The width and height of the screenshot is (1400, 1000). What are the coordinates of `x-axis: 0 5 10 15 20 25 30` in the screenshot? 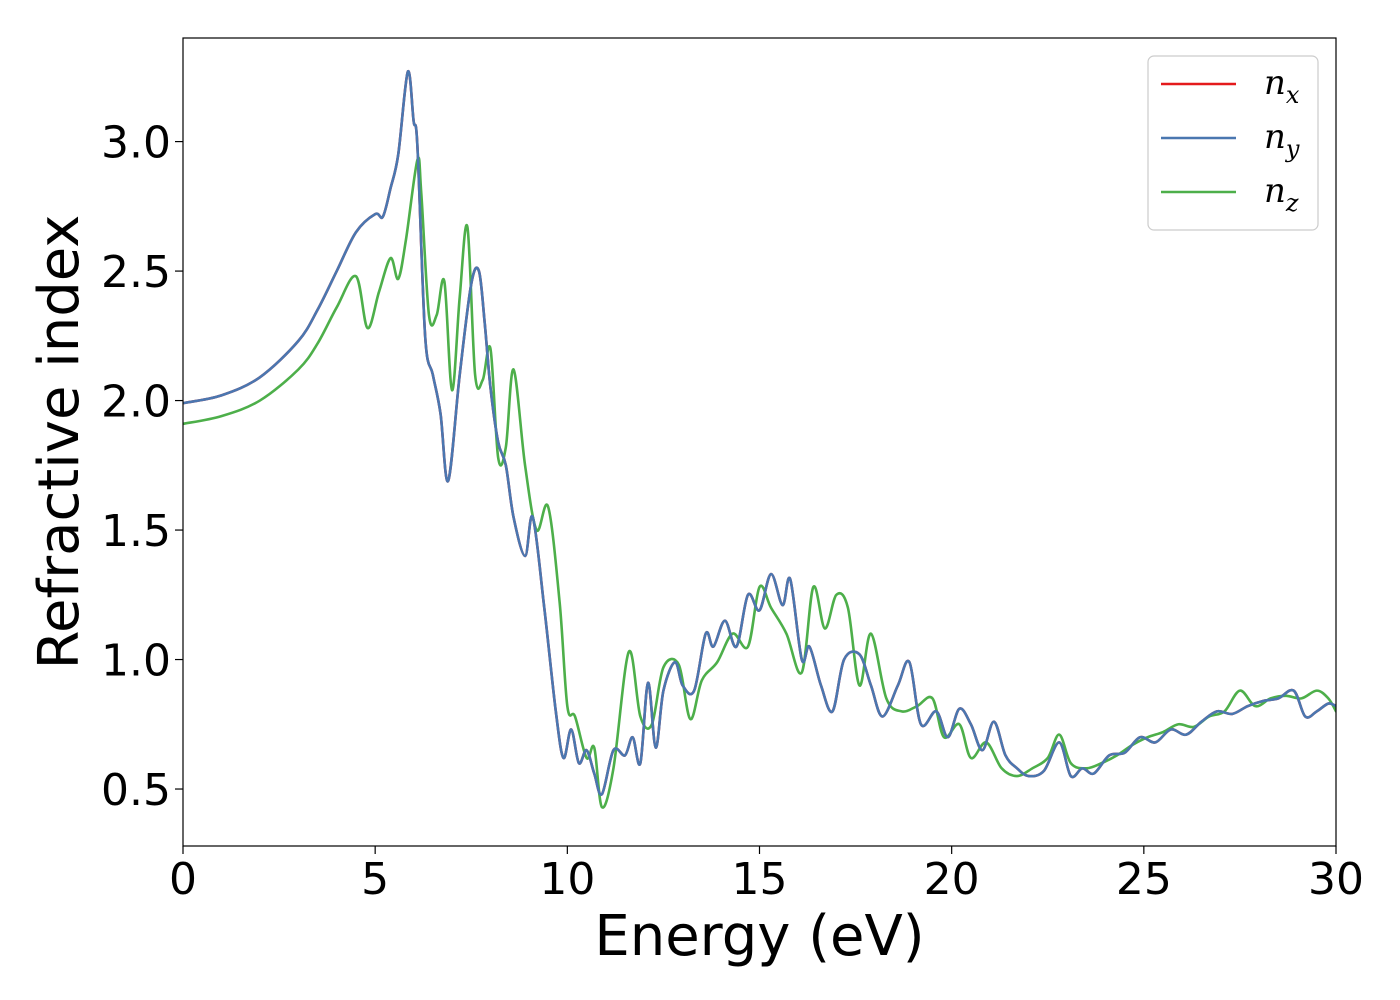 It's located at (766, 875).